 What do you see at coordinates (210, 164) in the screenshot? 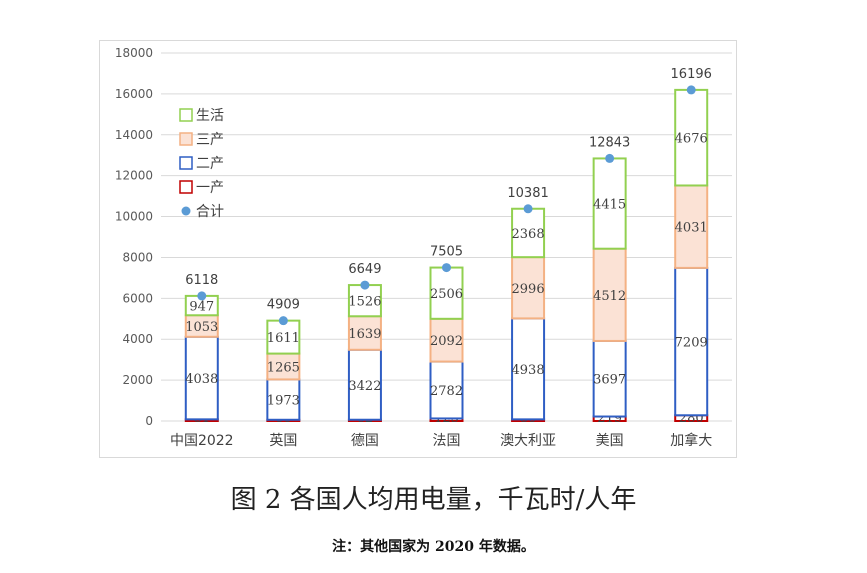
I see `legend-label: 二产` at bounding box center [210, 164].